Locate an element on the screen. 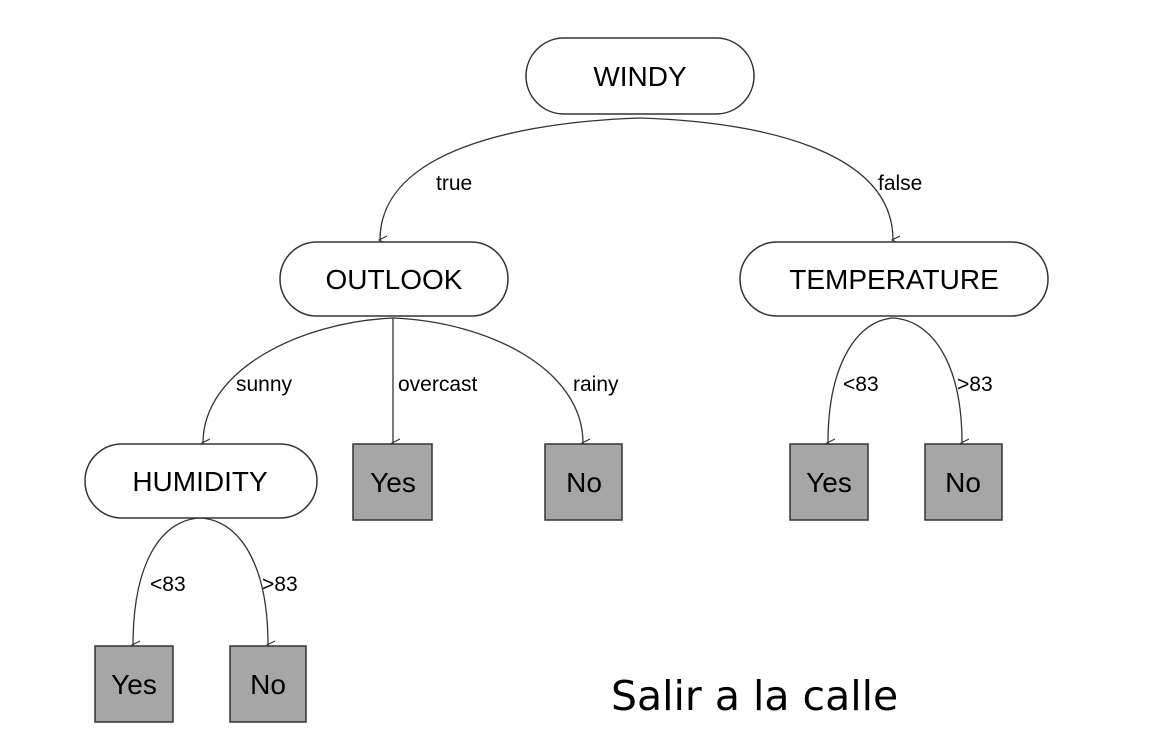  node-temperature: TEMPERATURE is located at coordinates (894, 279).